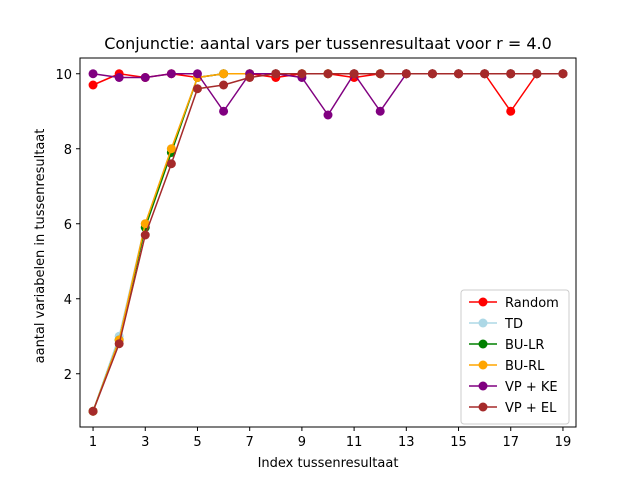 The image size is (640, 480). Describe the element at coordinates (524, 345) in the screenshot. I see `legend-label-2: BU-LR` at that location.